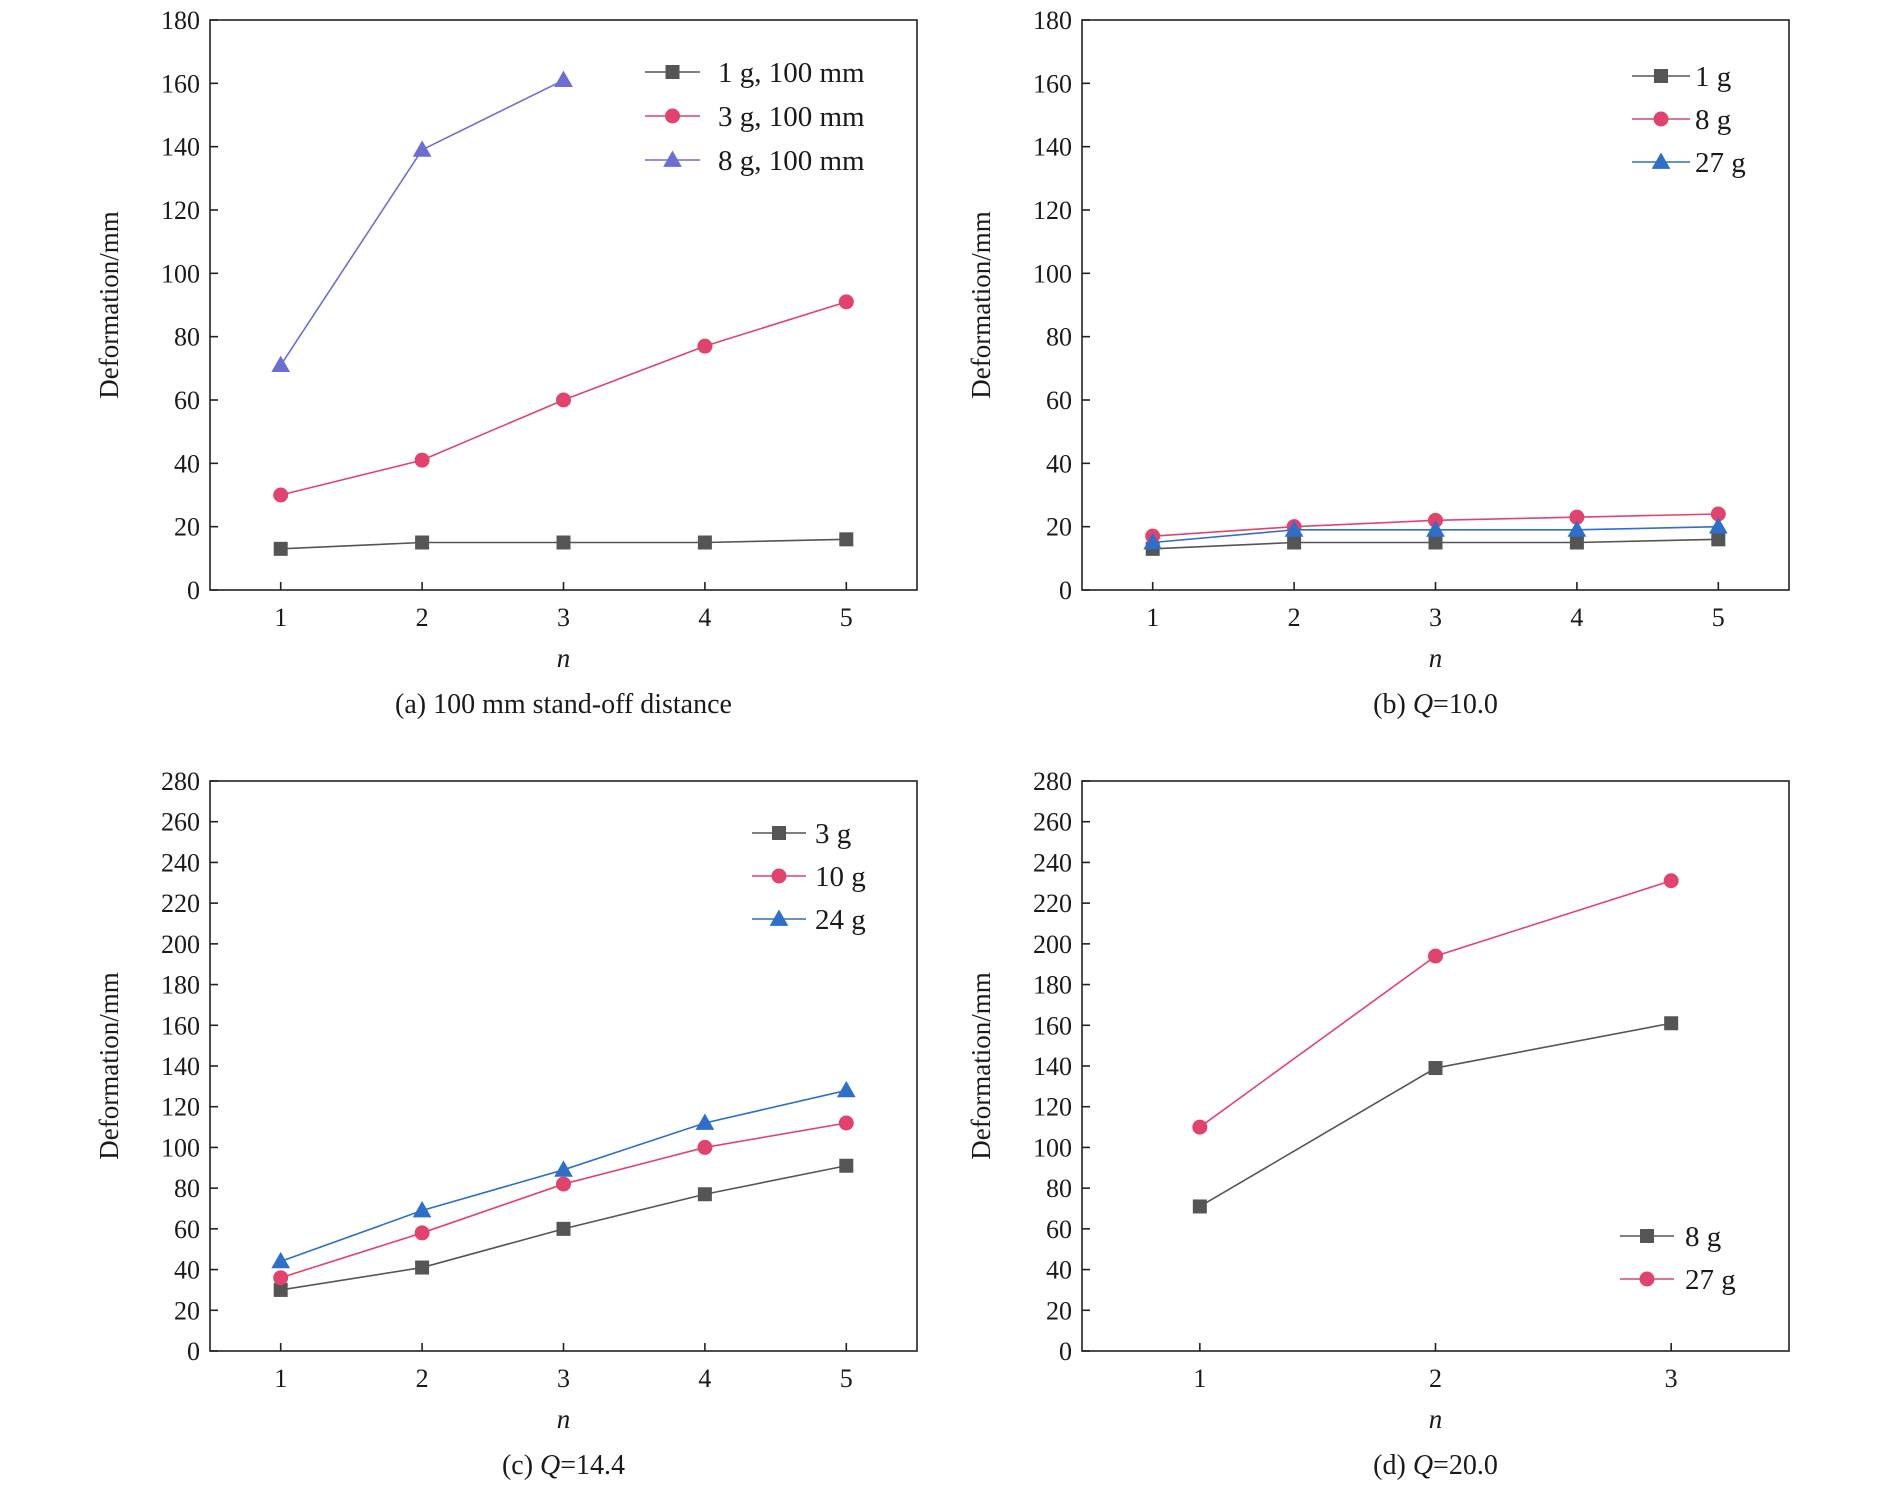 This screenshot has width=1890, height=1485. What do you see at coordinates (981, 304) in the screenshot?
I see `y-axis-label: Deformation/mm` at bounding box center [981, 304].